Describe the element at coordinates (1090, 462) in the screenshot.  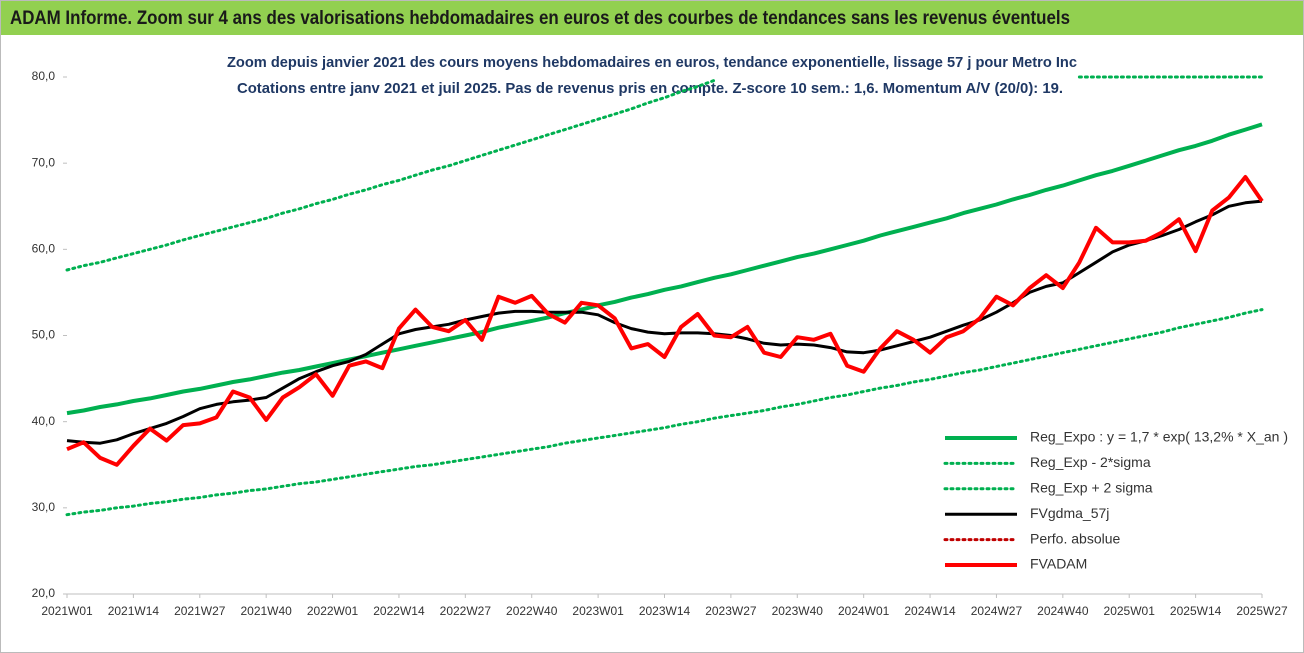
I see `legend-label: Reg_Exp - 2*sigma` at that location.